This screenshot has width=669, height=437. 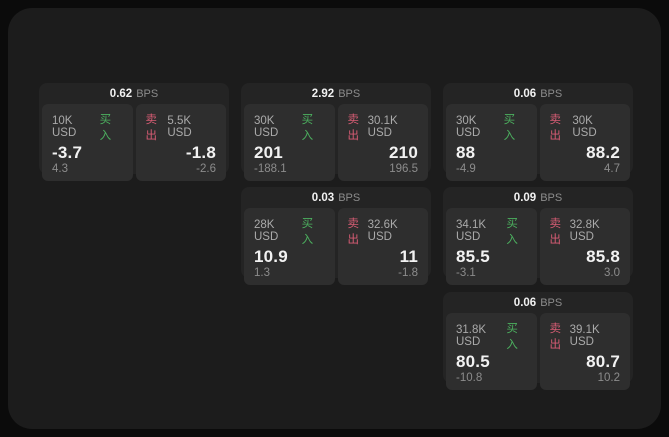 I want to click on sell-top-row: 卖出 32.8K USD, so click(x=585, y=231).